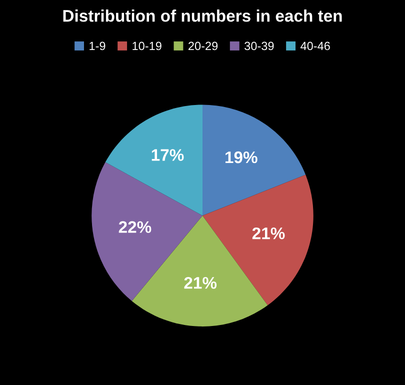  I want to click on legend-label: 30-39, so click(259, 46).